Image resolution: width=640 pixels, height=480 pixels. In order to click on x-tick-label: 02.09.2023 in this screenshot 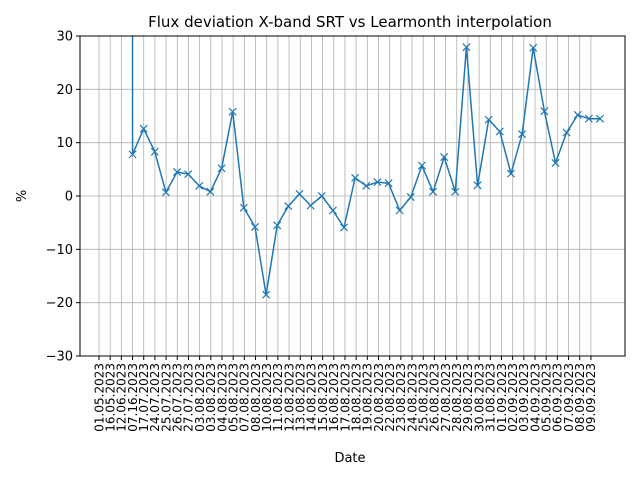, I will do `click(513, 397)`.